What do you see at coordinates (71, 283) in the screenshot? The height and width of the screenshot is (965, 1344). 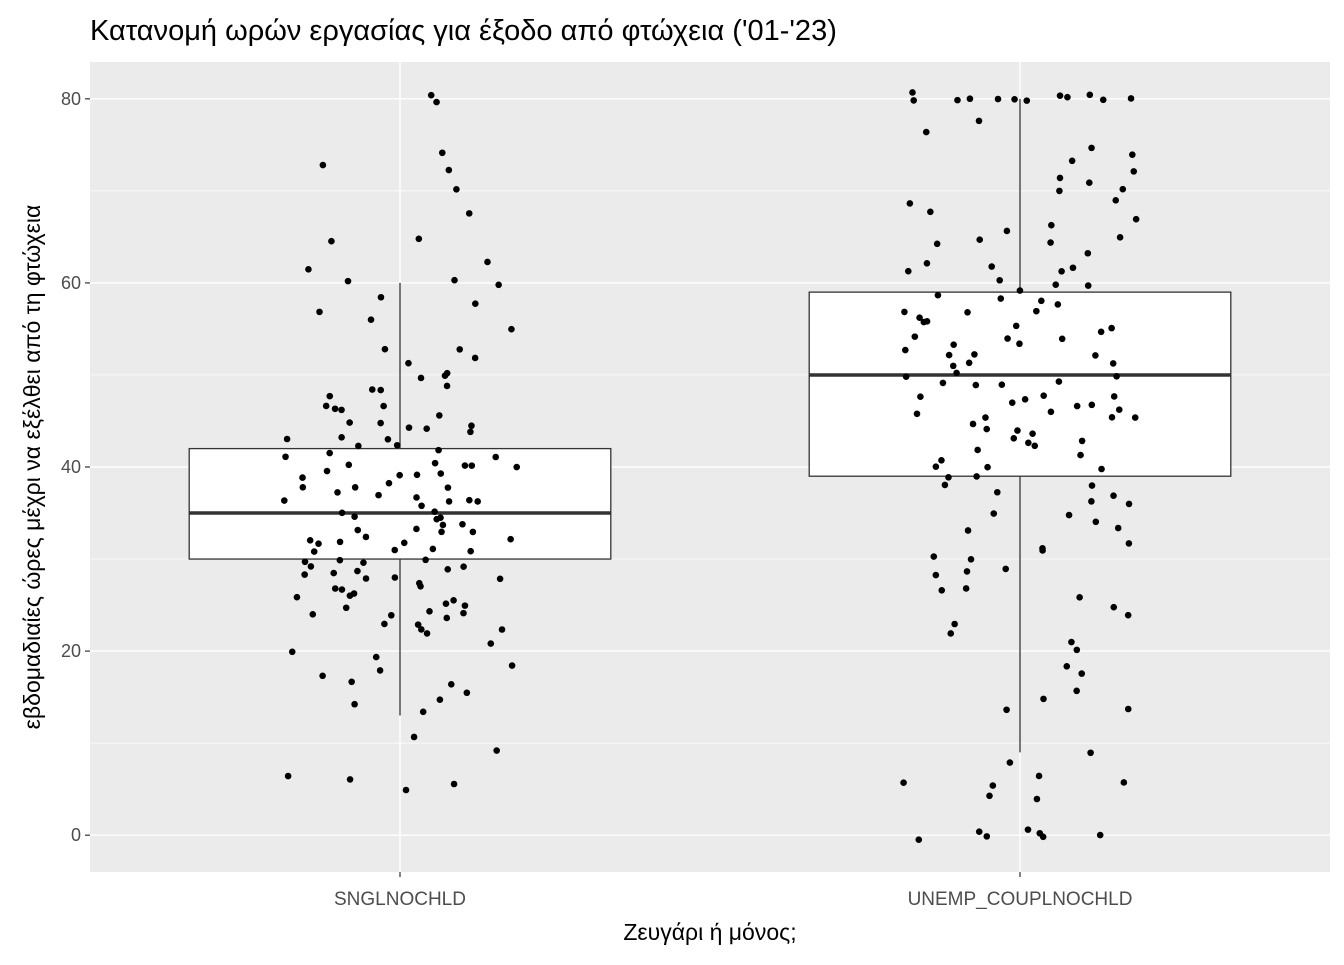 I see `y-tick-label: 60` at bounding box center [71, 283].